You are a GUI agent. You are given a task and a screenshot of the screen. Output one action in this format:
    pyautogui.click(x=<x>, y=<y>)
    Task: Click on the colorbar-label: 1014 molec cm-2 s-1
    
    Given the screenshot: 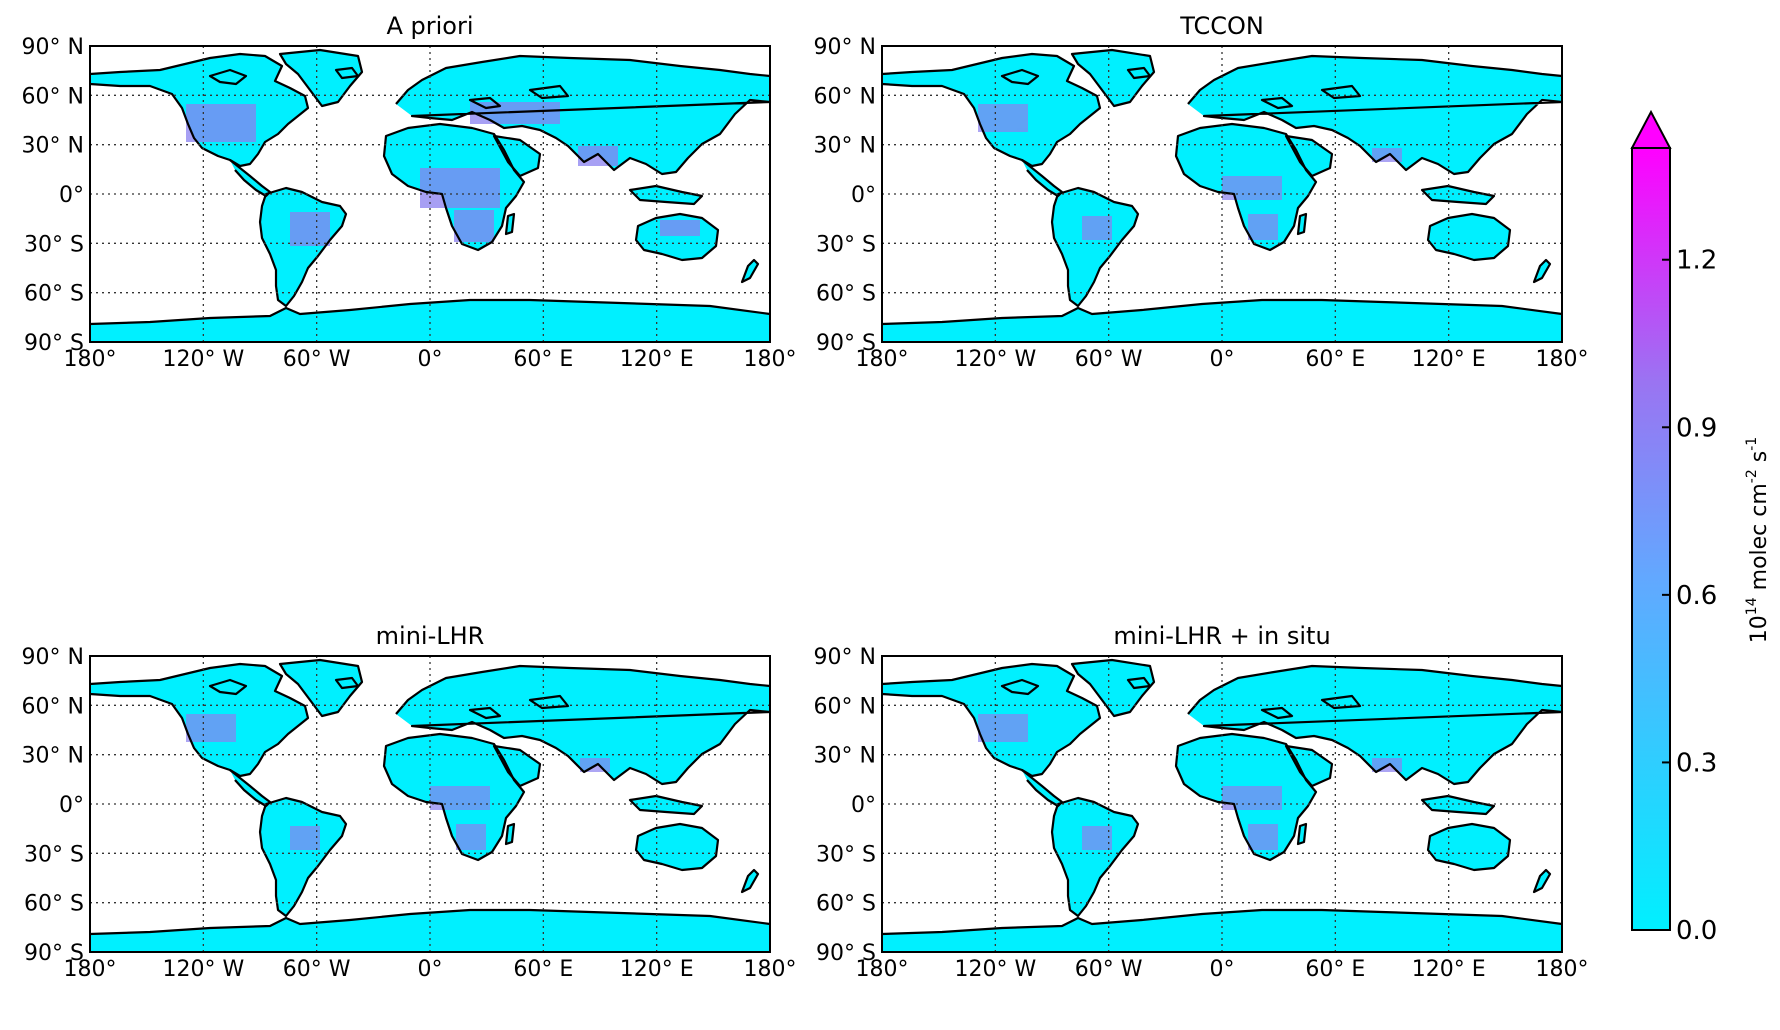 What is the action you would take?
    pyautogui.click(x=1758, y=540)
    